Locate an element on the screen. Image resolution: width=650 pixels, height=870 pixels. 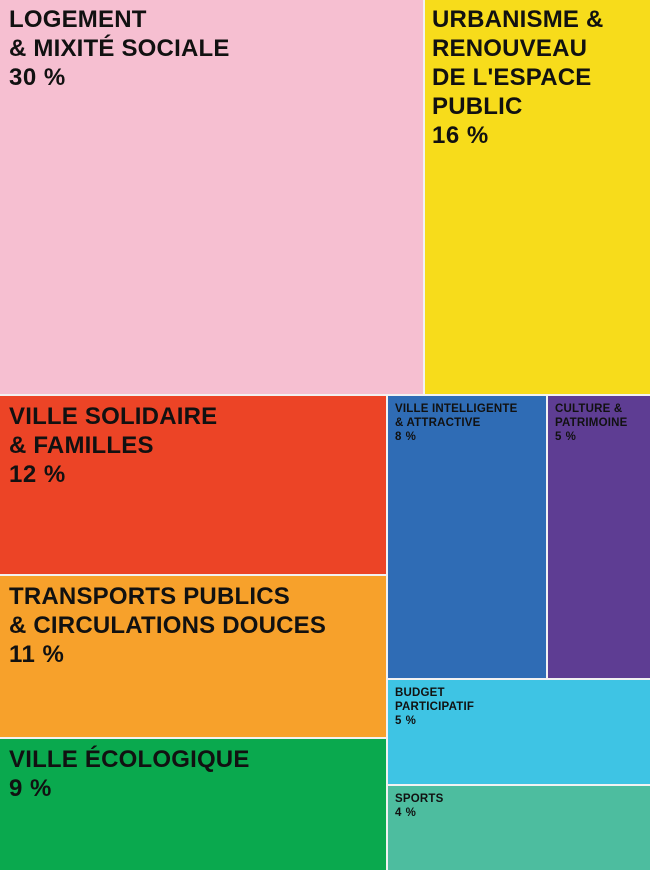
tile-value: 8 % is located at coordinates (406, 437).